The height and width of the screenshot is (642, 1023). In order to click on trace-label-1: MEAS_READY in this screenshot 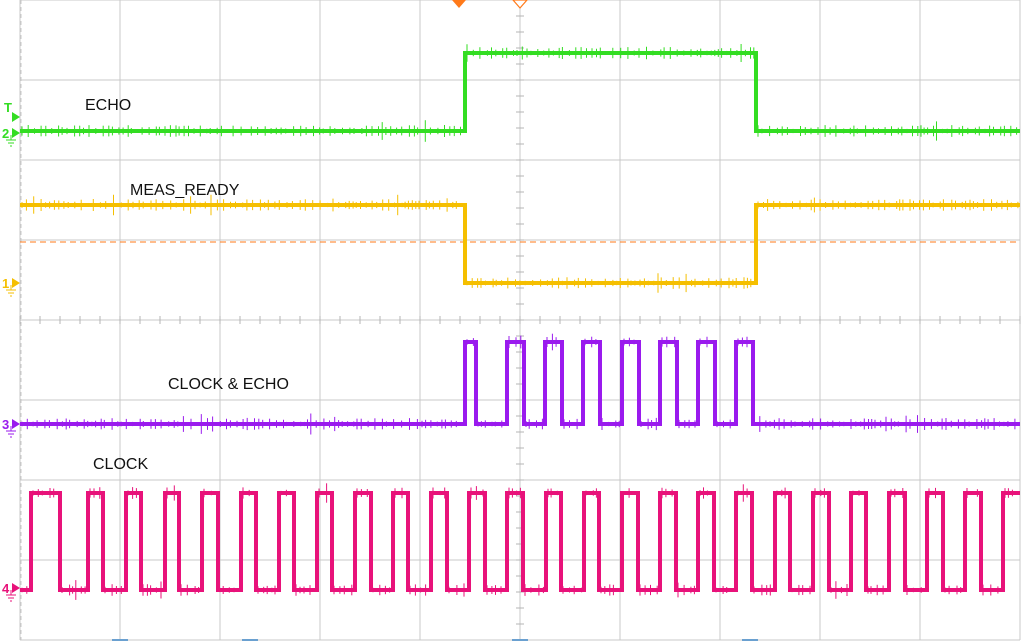, I will do `click(185, 190)`.